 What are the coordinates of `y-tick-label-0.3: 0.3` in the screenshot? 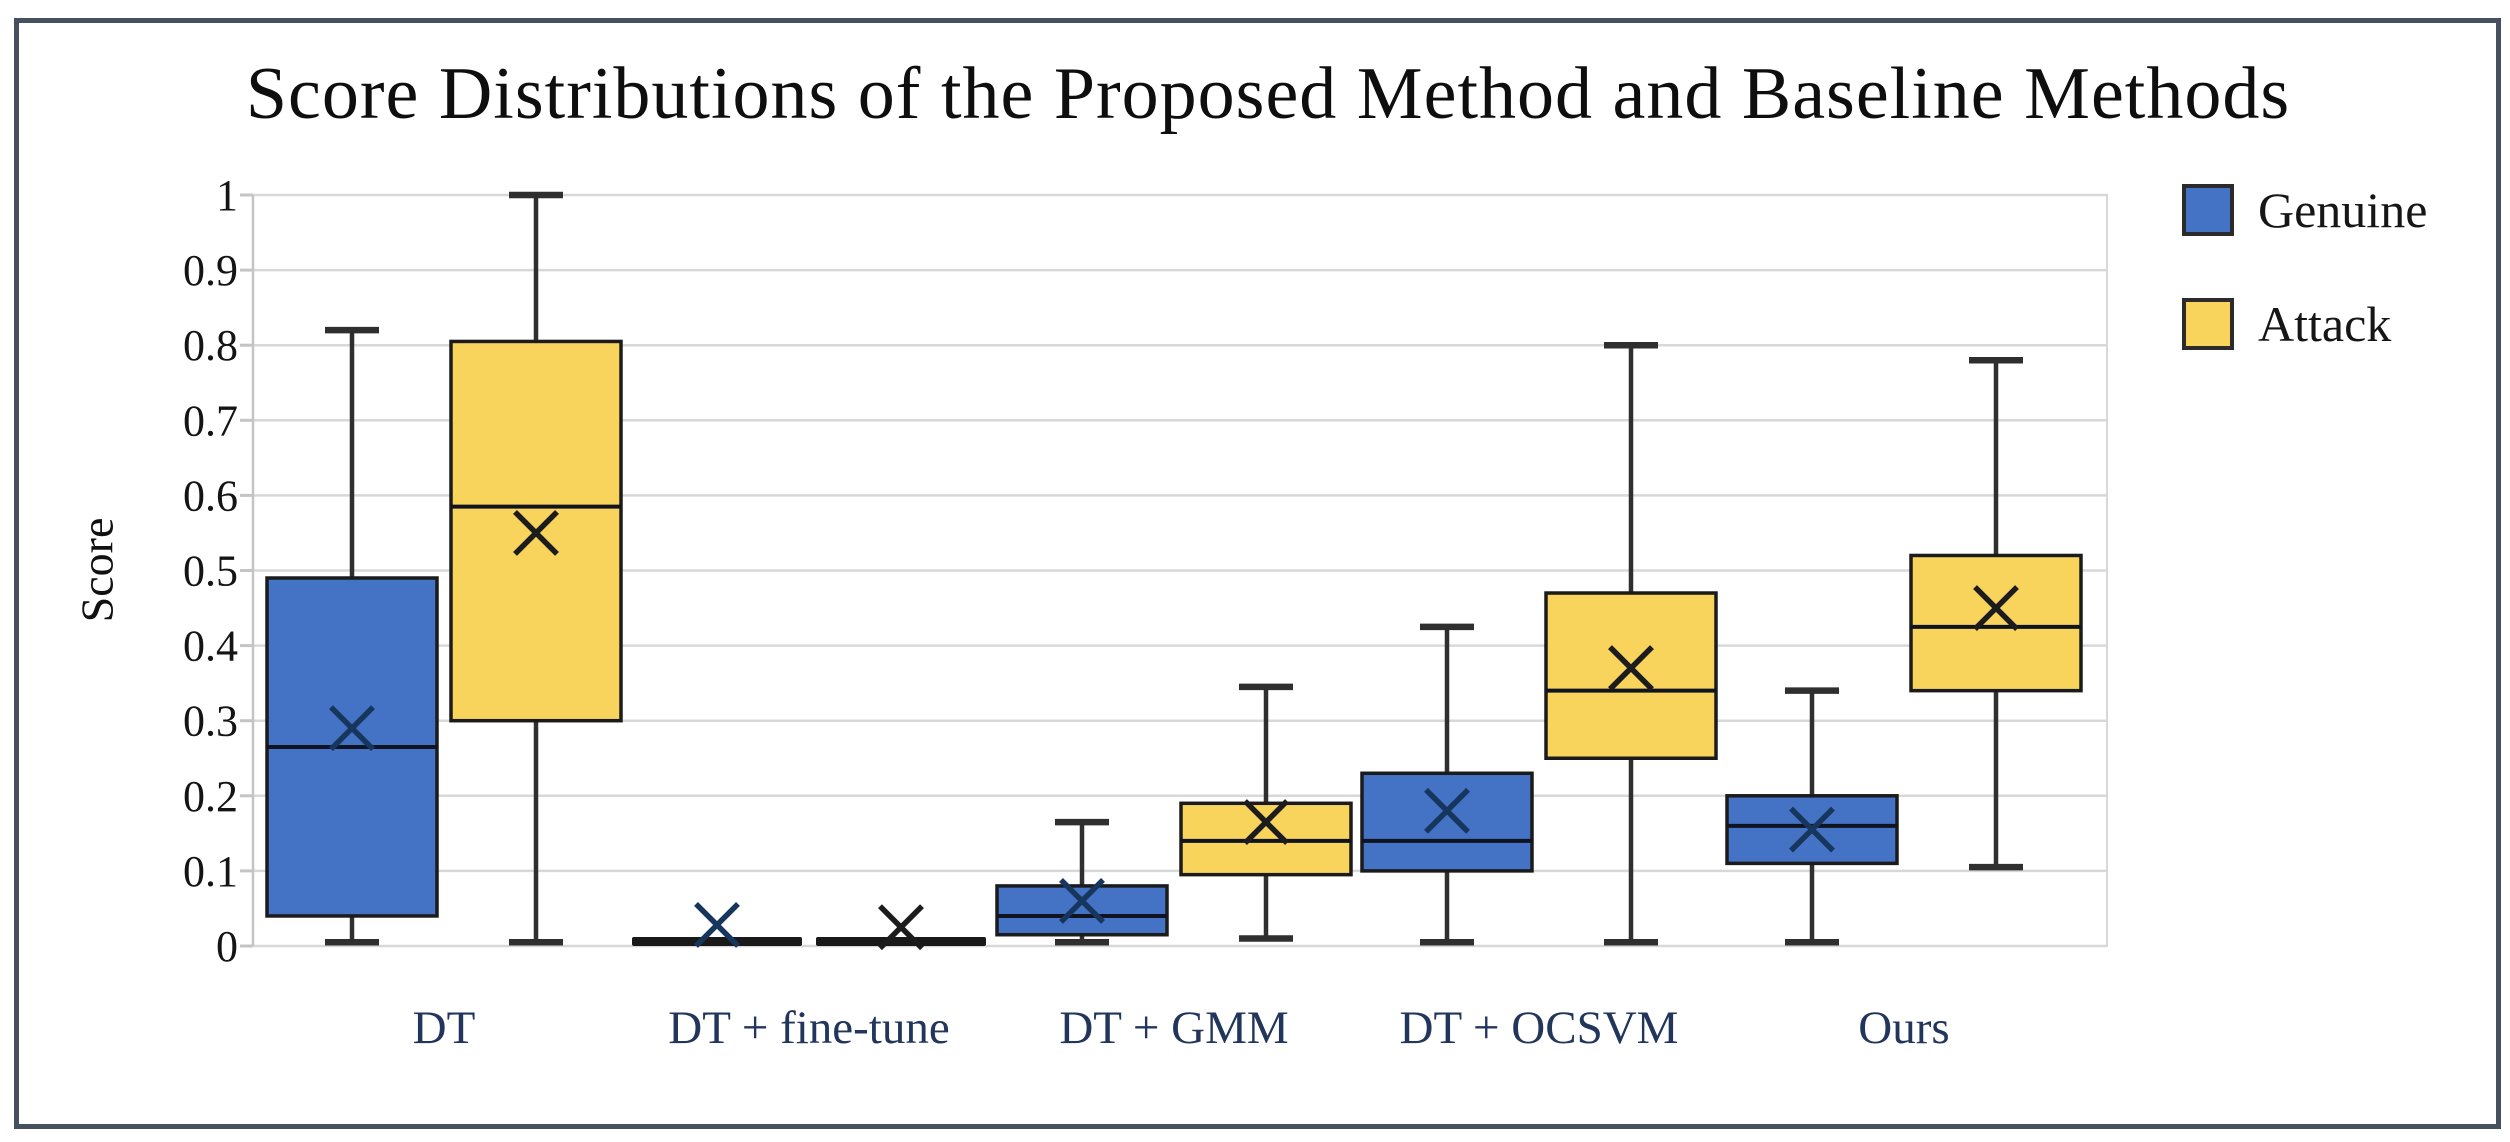 It's located at (210, 721).